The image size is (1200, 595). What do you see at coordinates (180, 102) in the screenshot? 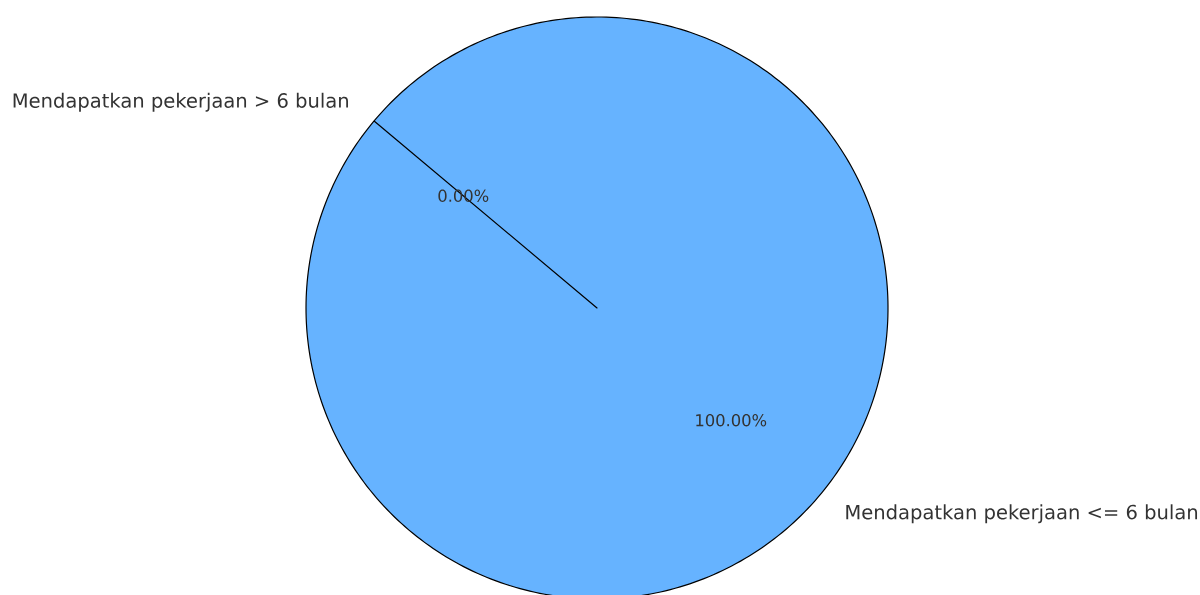
I see `category-label: Mendapatkan pekerjaan > 6 bulan` at bounding box center [180, 102].